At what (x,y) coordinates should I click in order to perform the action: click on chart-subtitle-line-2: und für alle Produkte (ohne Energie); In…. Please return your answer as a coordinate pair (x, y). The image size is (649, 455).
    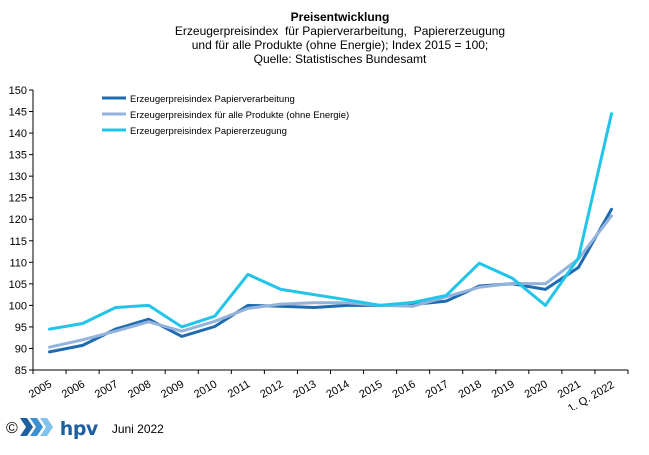
    Looking at the image, I should click on (340, 45).